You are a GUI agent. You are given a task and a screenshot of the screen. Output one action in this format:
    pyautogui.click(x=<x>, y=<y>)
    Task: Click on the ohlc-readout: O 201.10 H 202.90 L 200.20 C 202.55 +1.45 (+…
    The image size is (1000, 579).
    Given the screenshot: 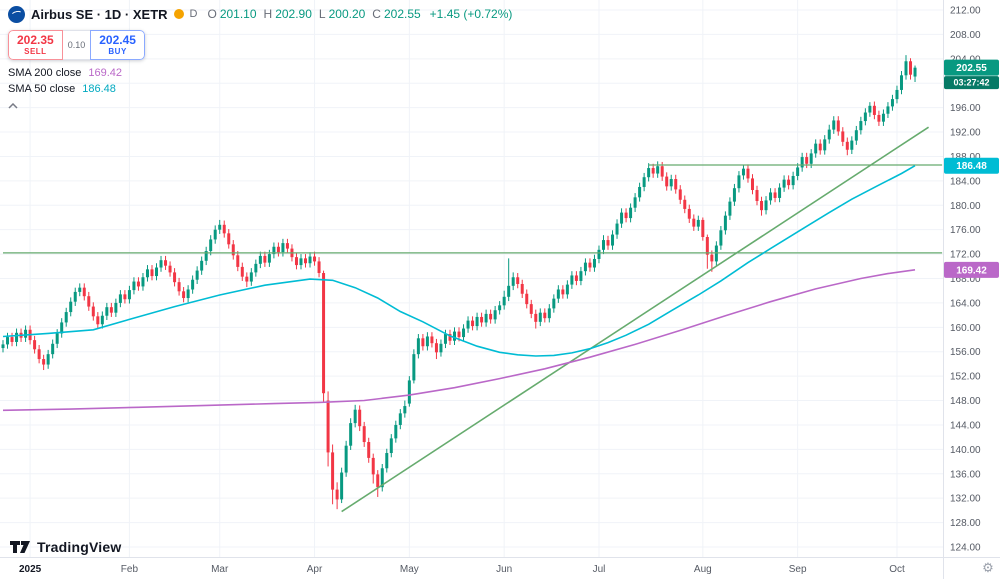 What is the action you would take?
    pyautogui.click(x=359, y=14)
    